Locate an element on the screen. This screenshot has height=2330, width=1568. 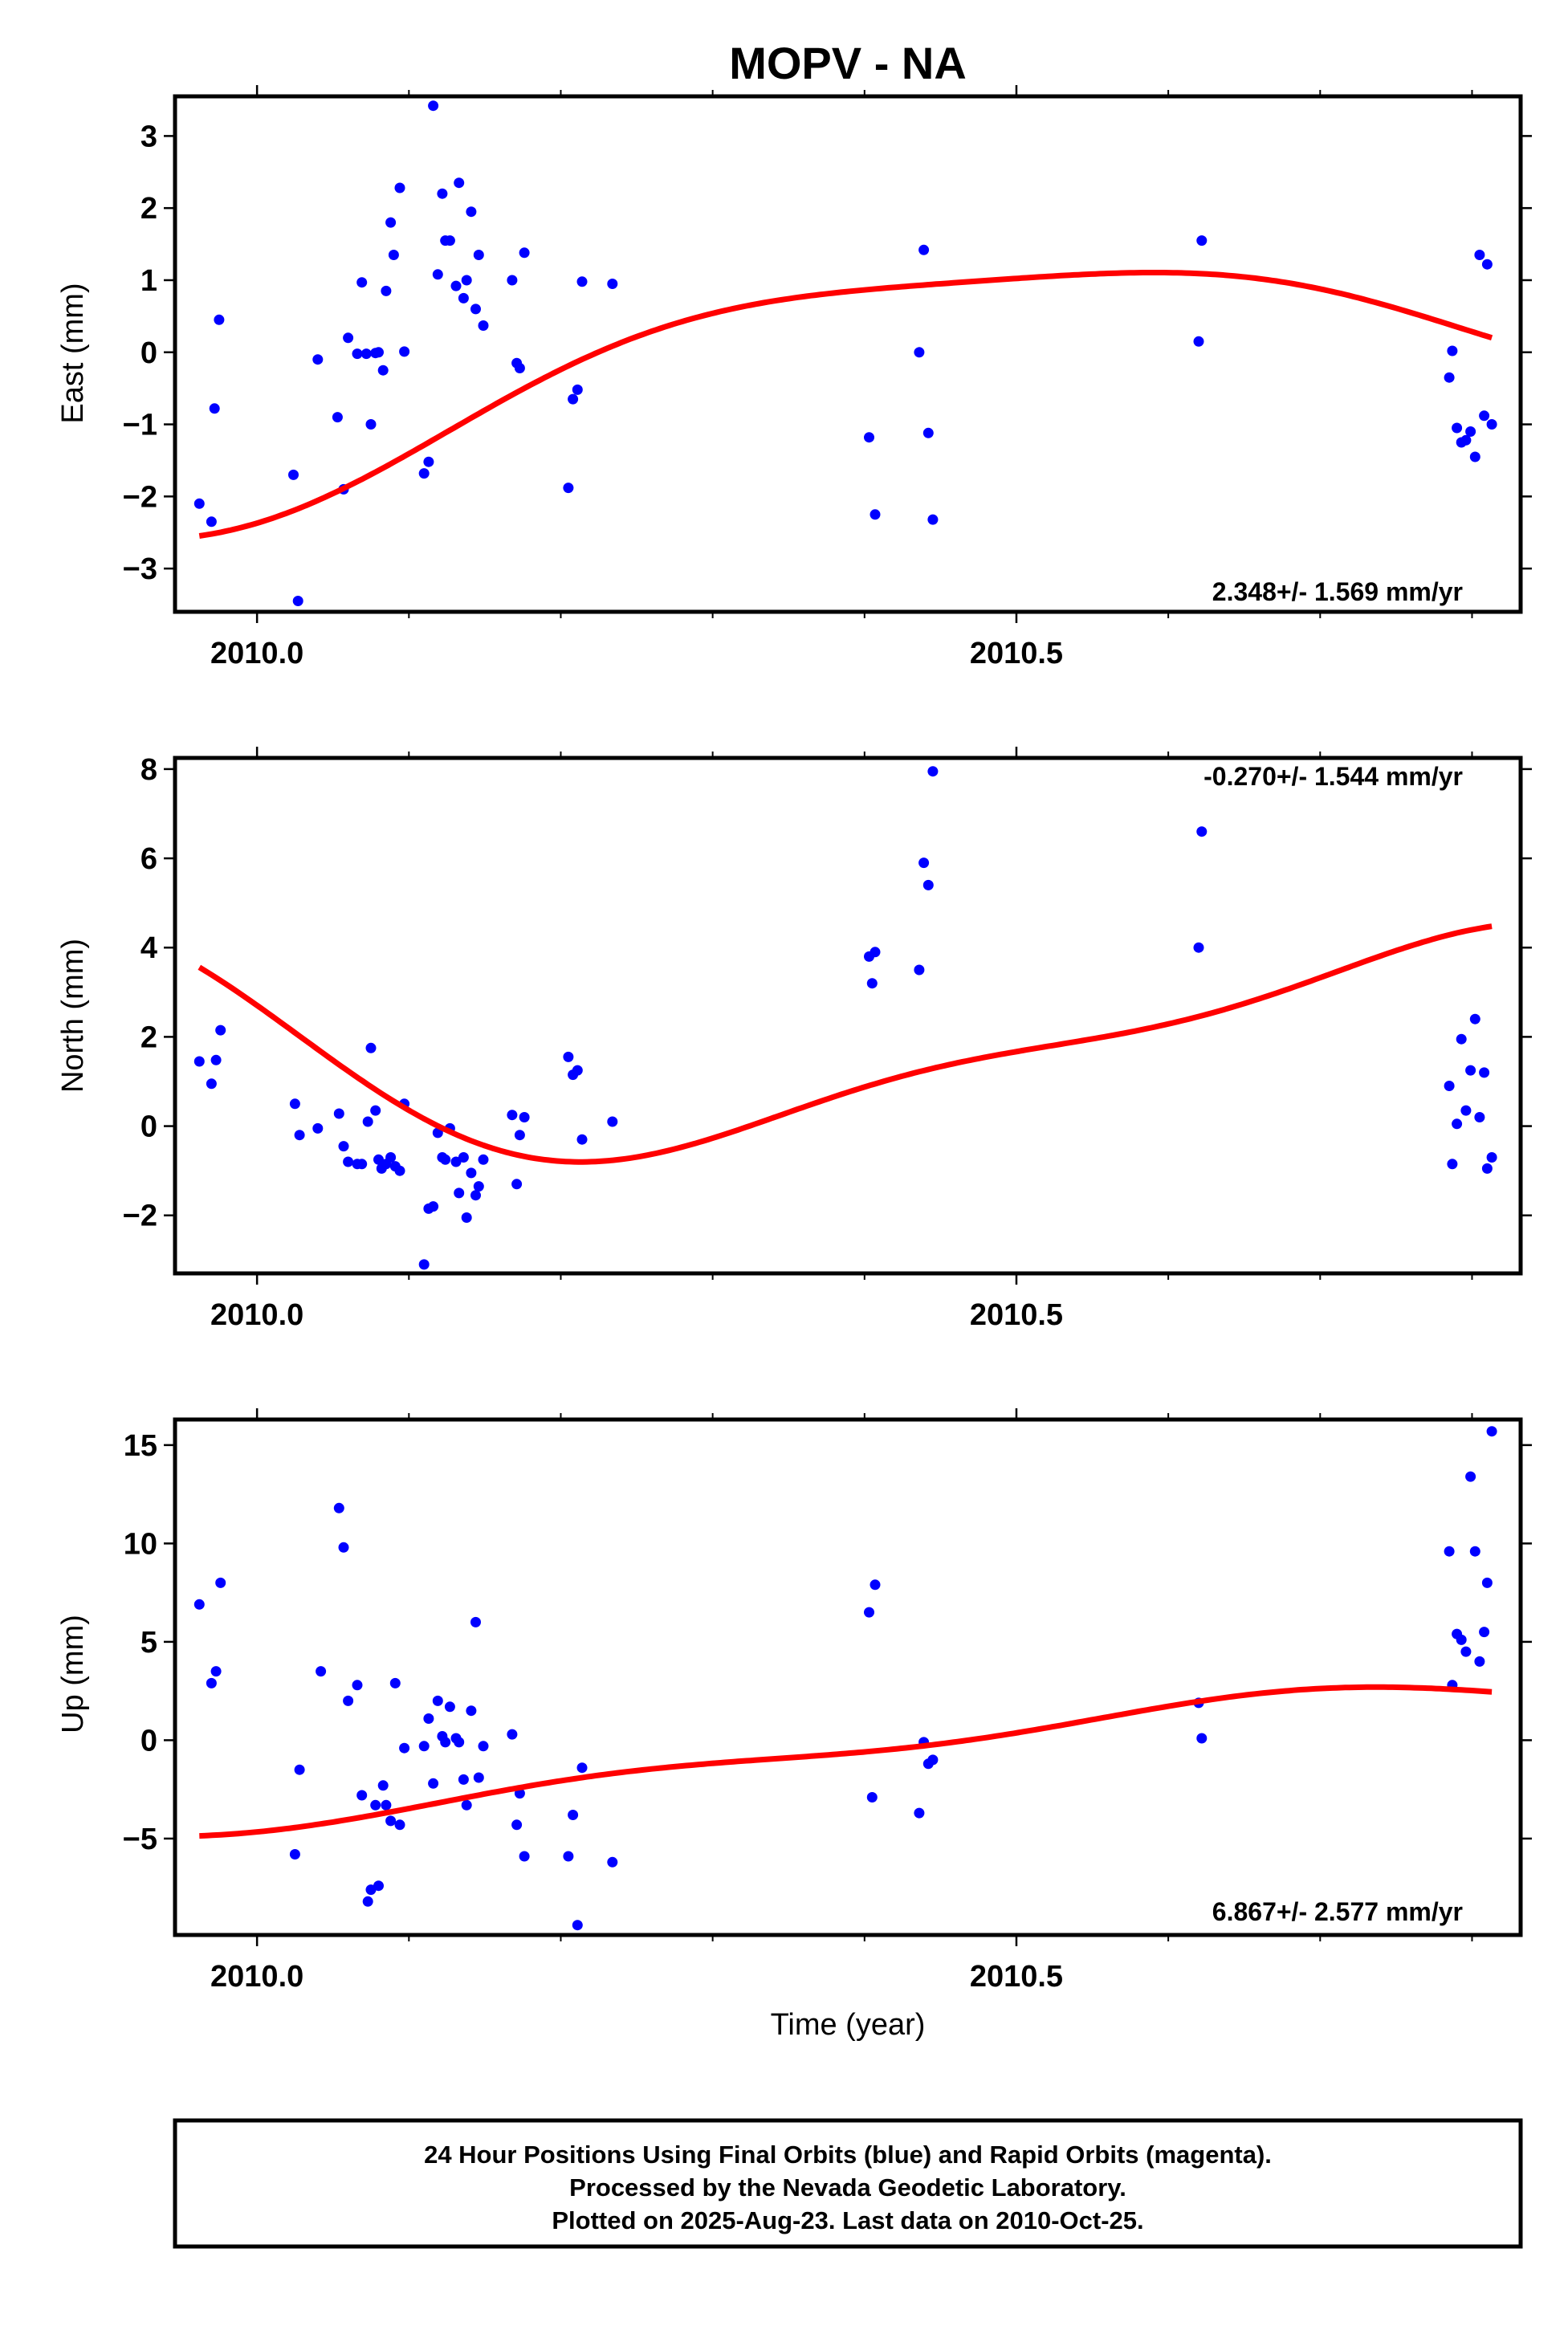
north-ytick-label: 2 is located at coordinates (149, 1037).